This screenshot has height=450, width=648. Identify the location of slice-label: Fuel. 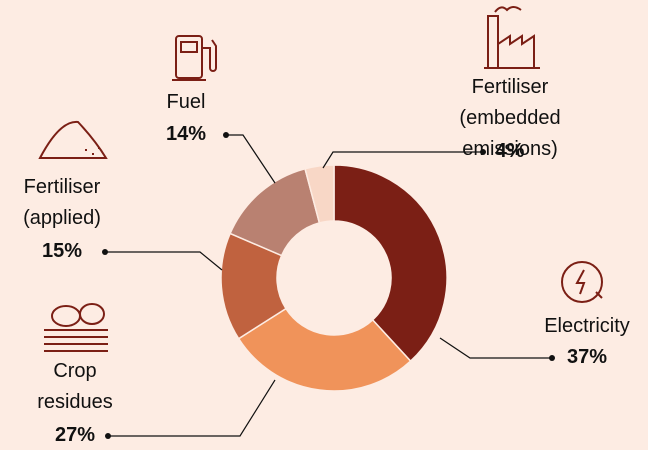
(186, 102).